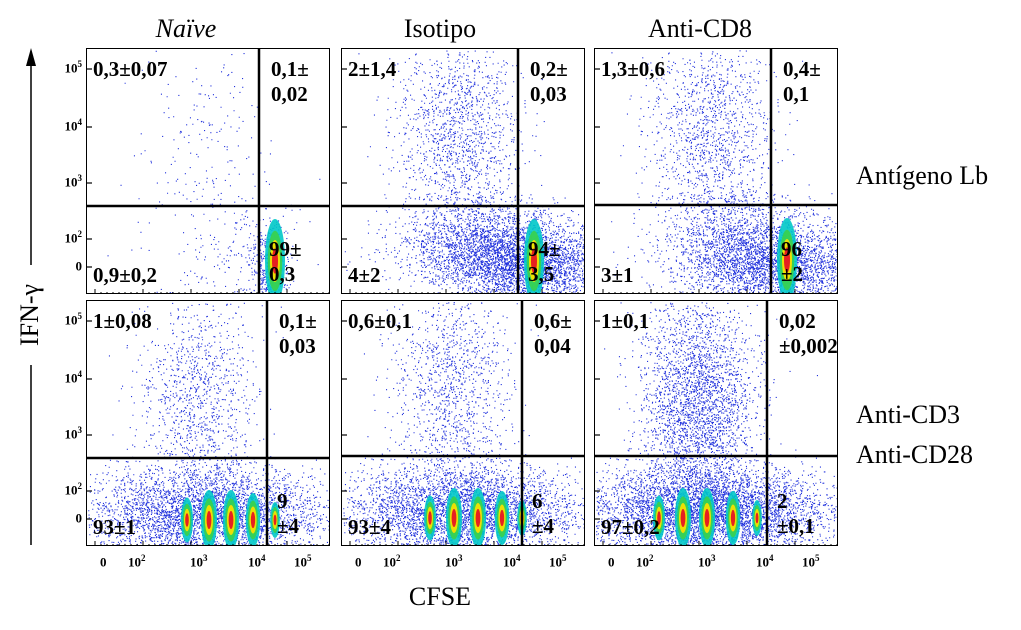 This screenshot has width=1021, height=630. What do you see at coordinates (544, 261) in the screenshot?
I see `quadrant-percent-br: 94± 3,5` at bounding box center [544, 261].